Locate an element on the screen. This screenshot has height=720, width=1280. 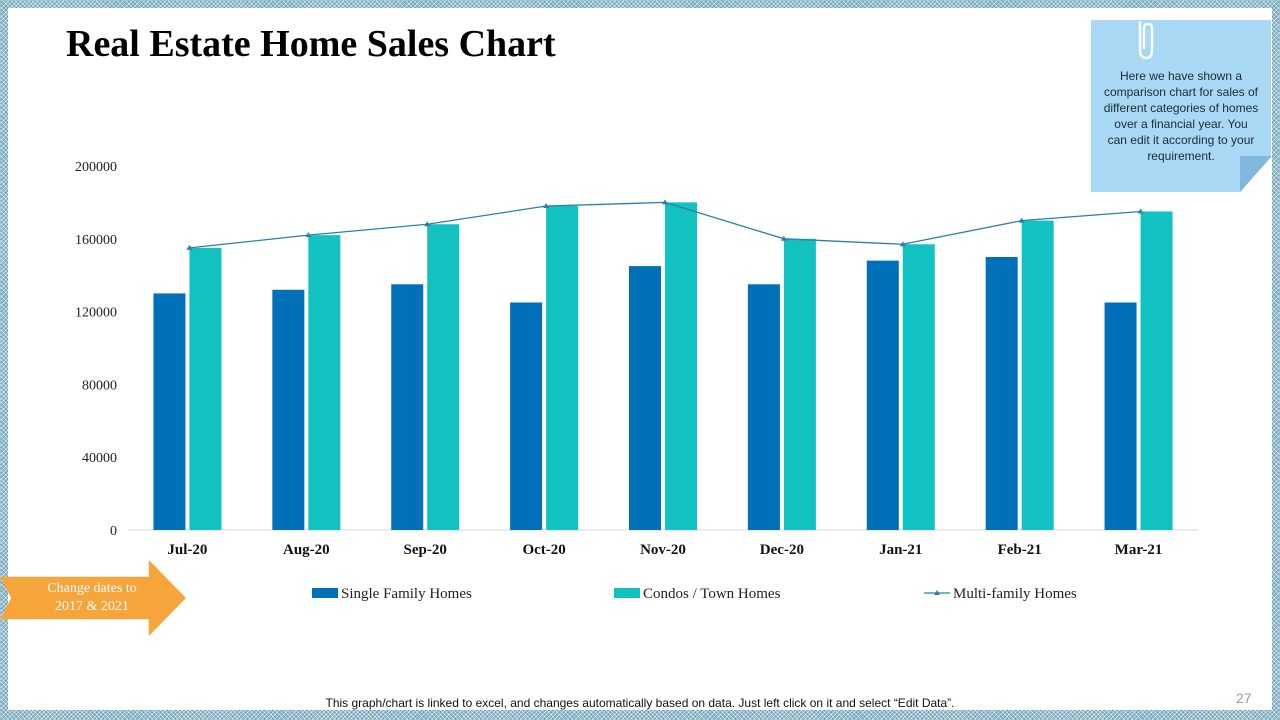
x-tick-label: Oct-20 is located at coordinates (543, 550).